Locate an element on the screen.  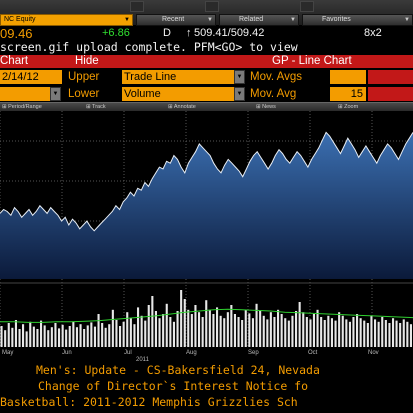
chart-title: GP - Line Chart is located at coordinates (312, 61).